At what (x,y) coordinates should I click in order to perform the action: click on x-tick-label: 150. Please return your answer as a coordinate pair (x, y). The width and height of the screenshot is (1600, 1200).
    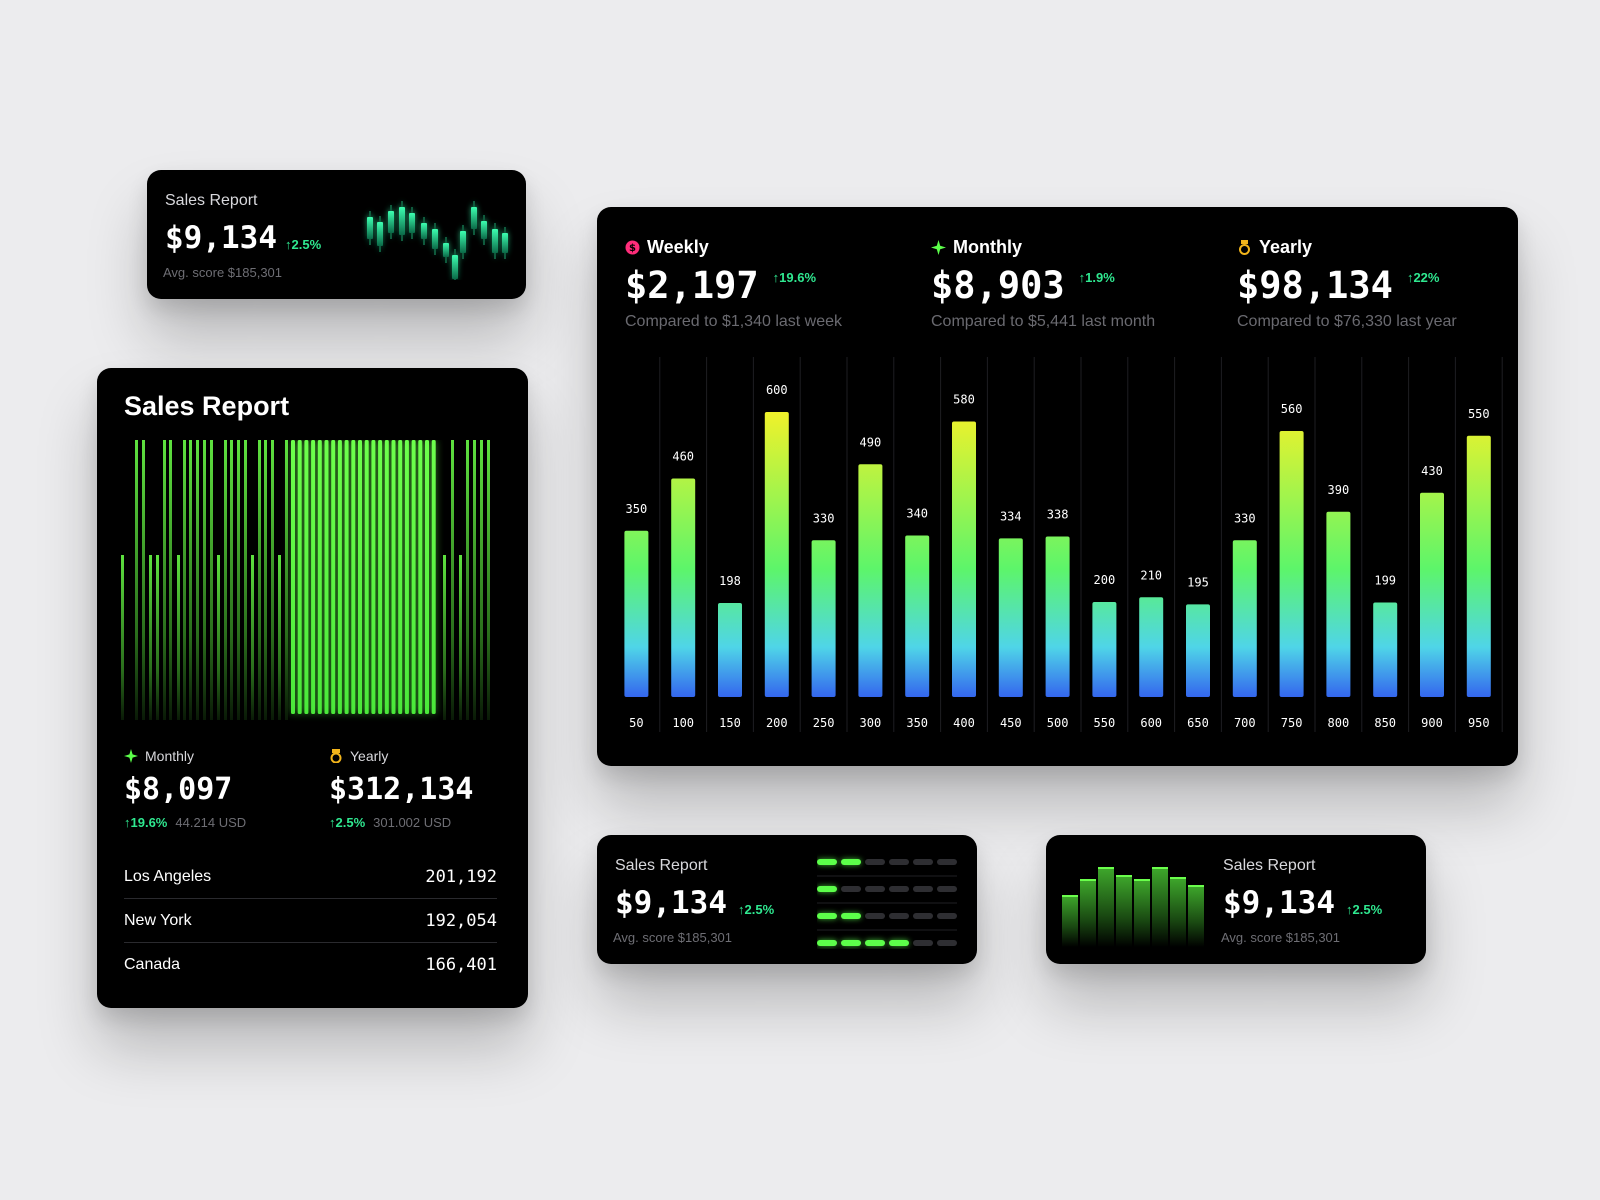
    Looking at the image, I should click on (730, 723).